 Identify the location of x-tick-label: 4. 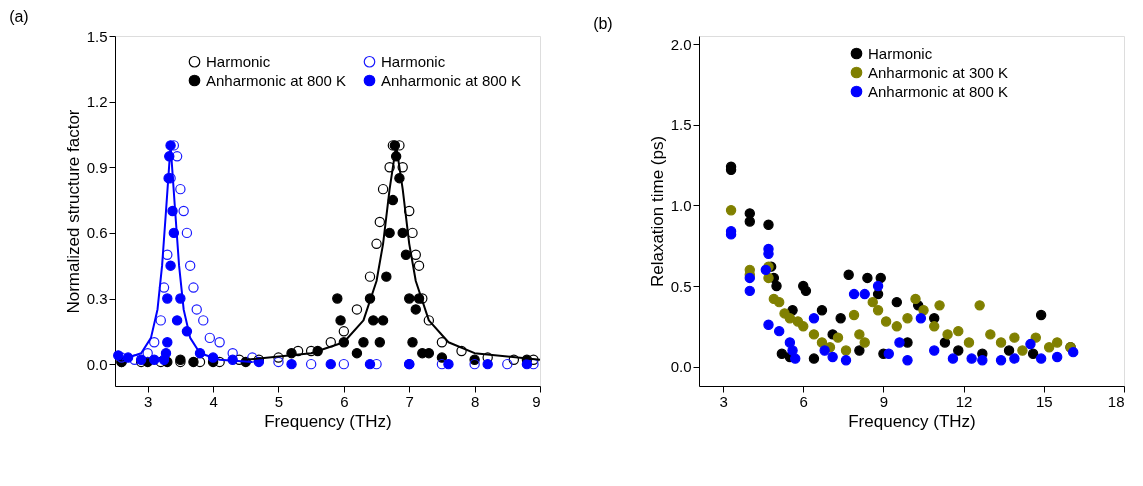
(213, 401).